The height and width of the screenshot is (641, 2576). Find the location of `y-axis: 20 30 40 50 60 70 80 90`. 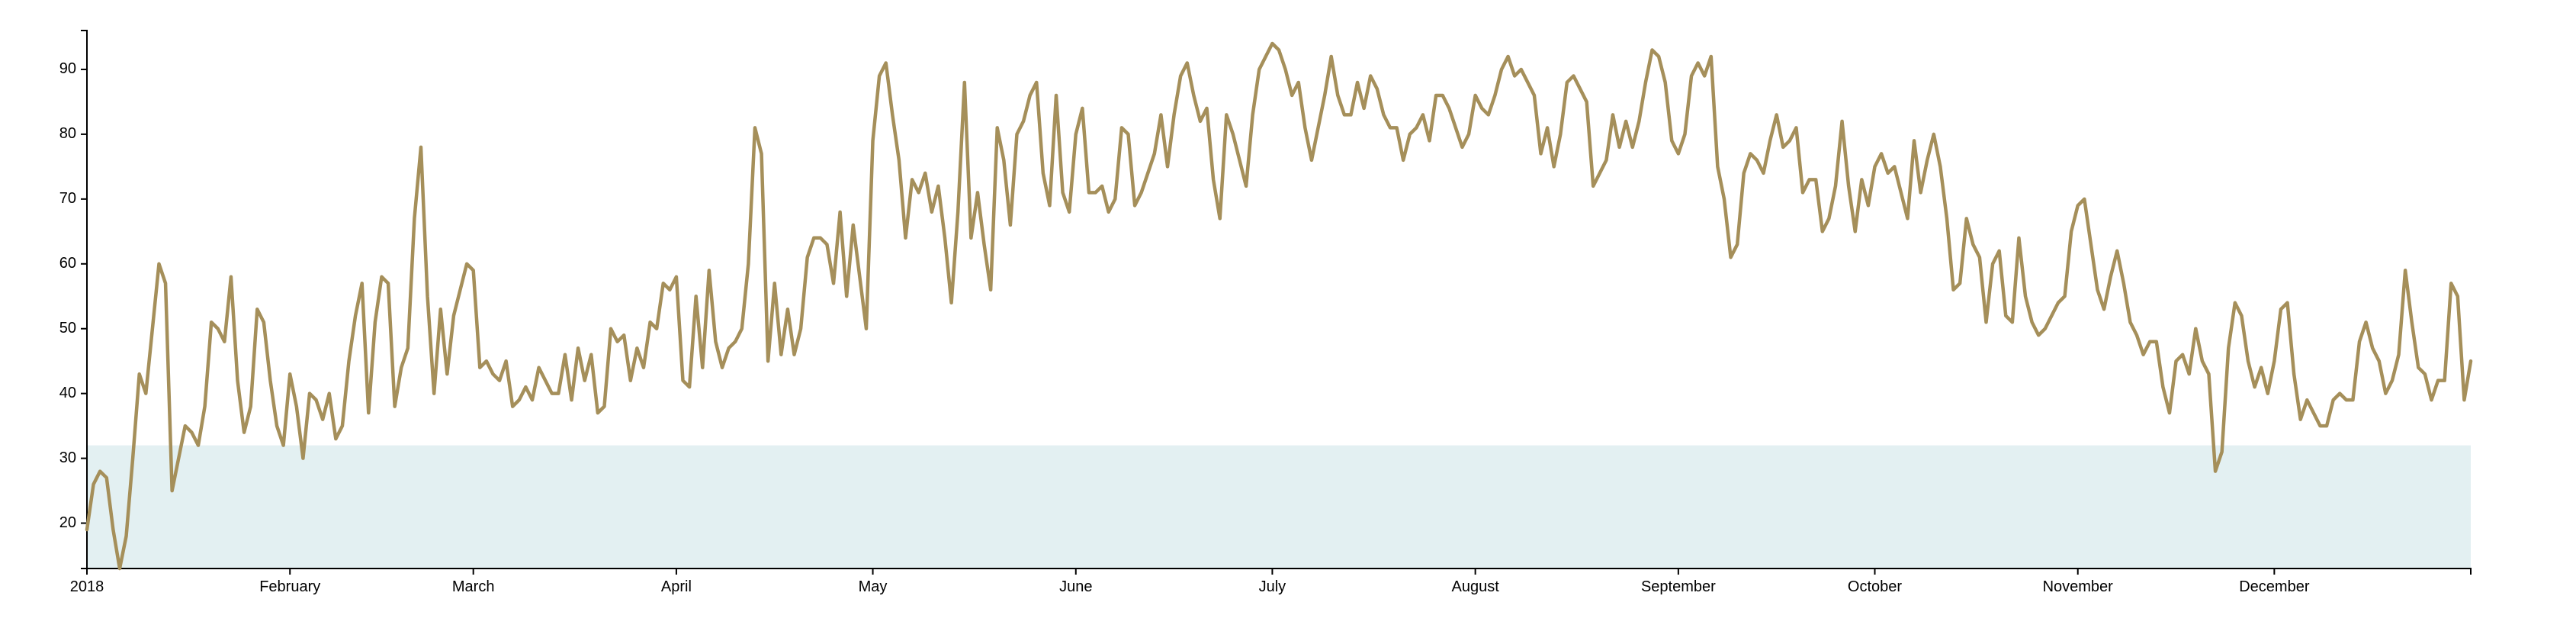

y-axis: 20 30 40 50 60 70 80 90 is located at coordinates (73, 299).